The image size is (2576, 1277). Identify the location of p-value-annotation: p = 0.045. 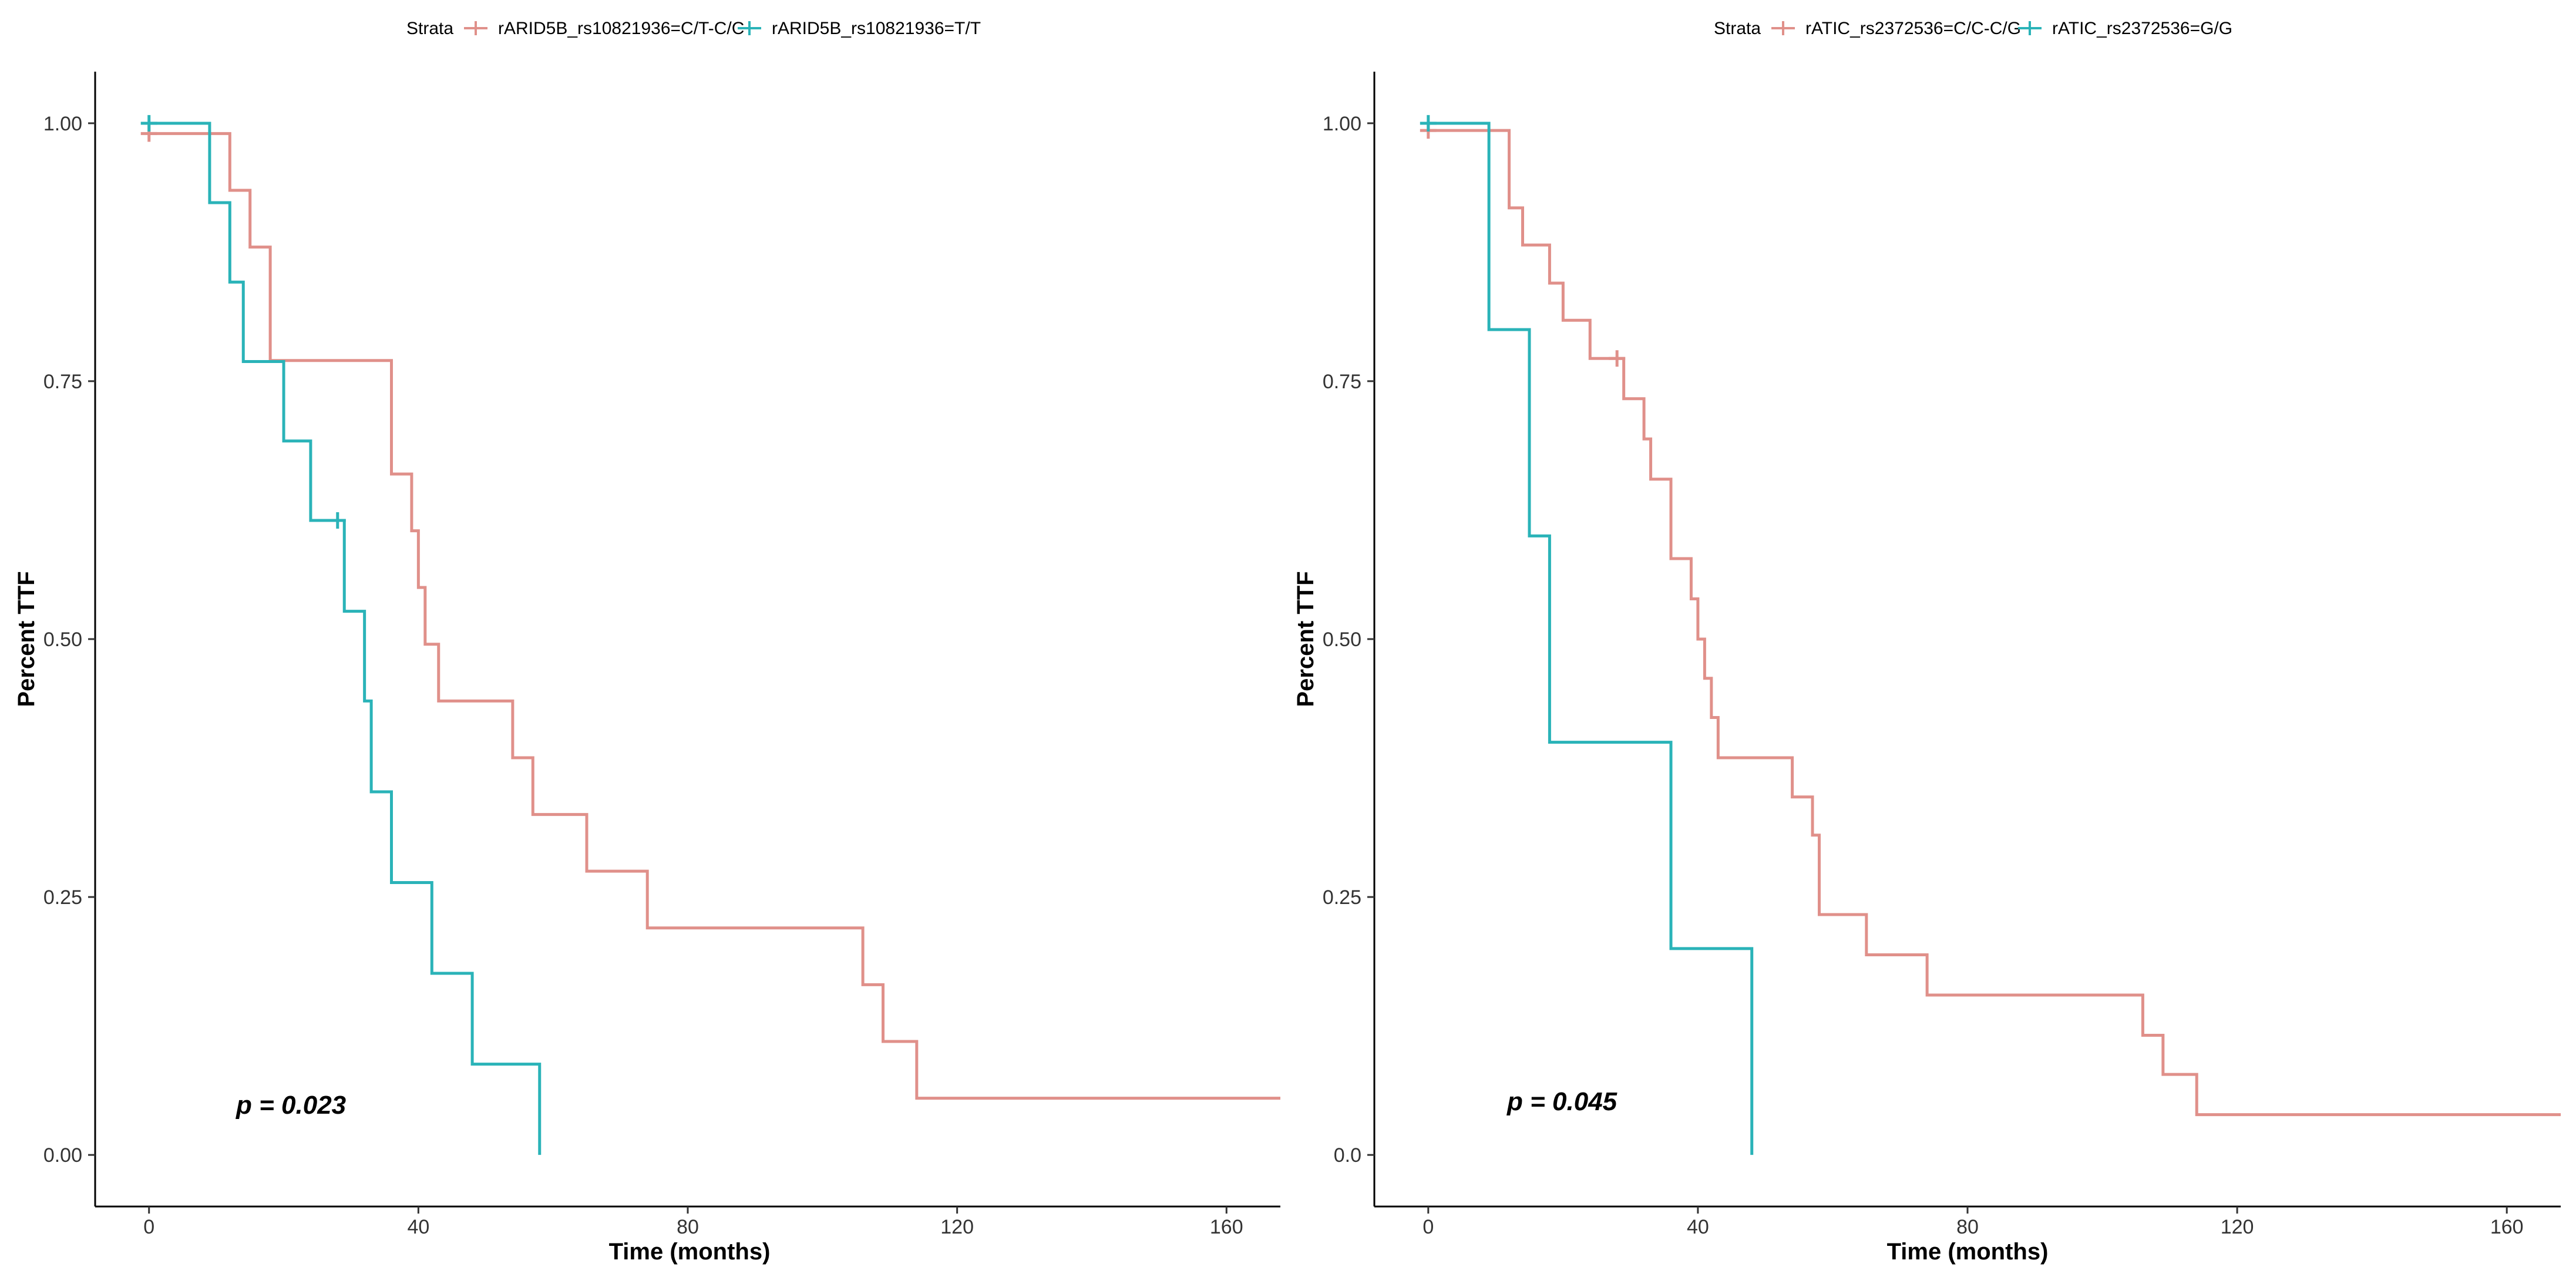
(1561, 1101).